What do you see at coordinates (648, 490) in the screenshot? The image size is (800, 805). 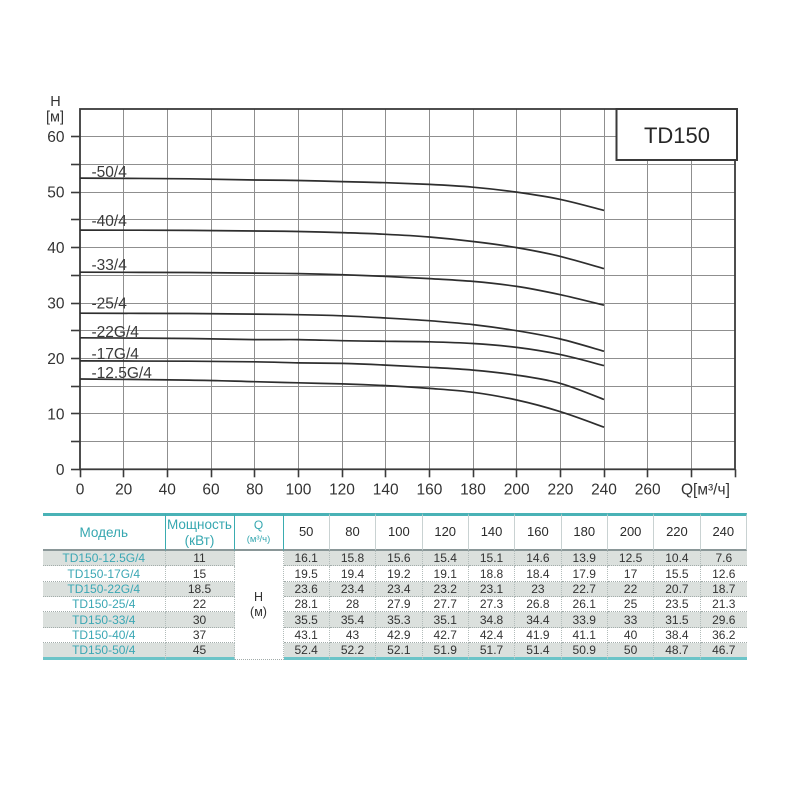 I see `svg-text: 260` at bounding box center [648, 490].